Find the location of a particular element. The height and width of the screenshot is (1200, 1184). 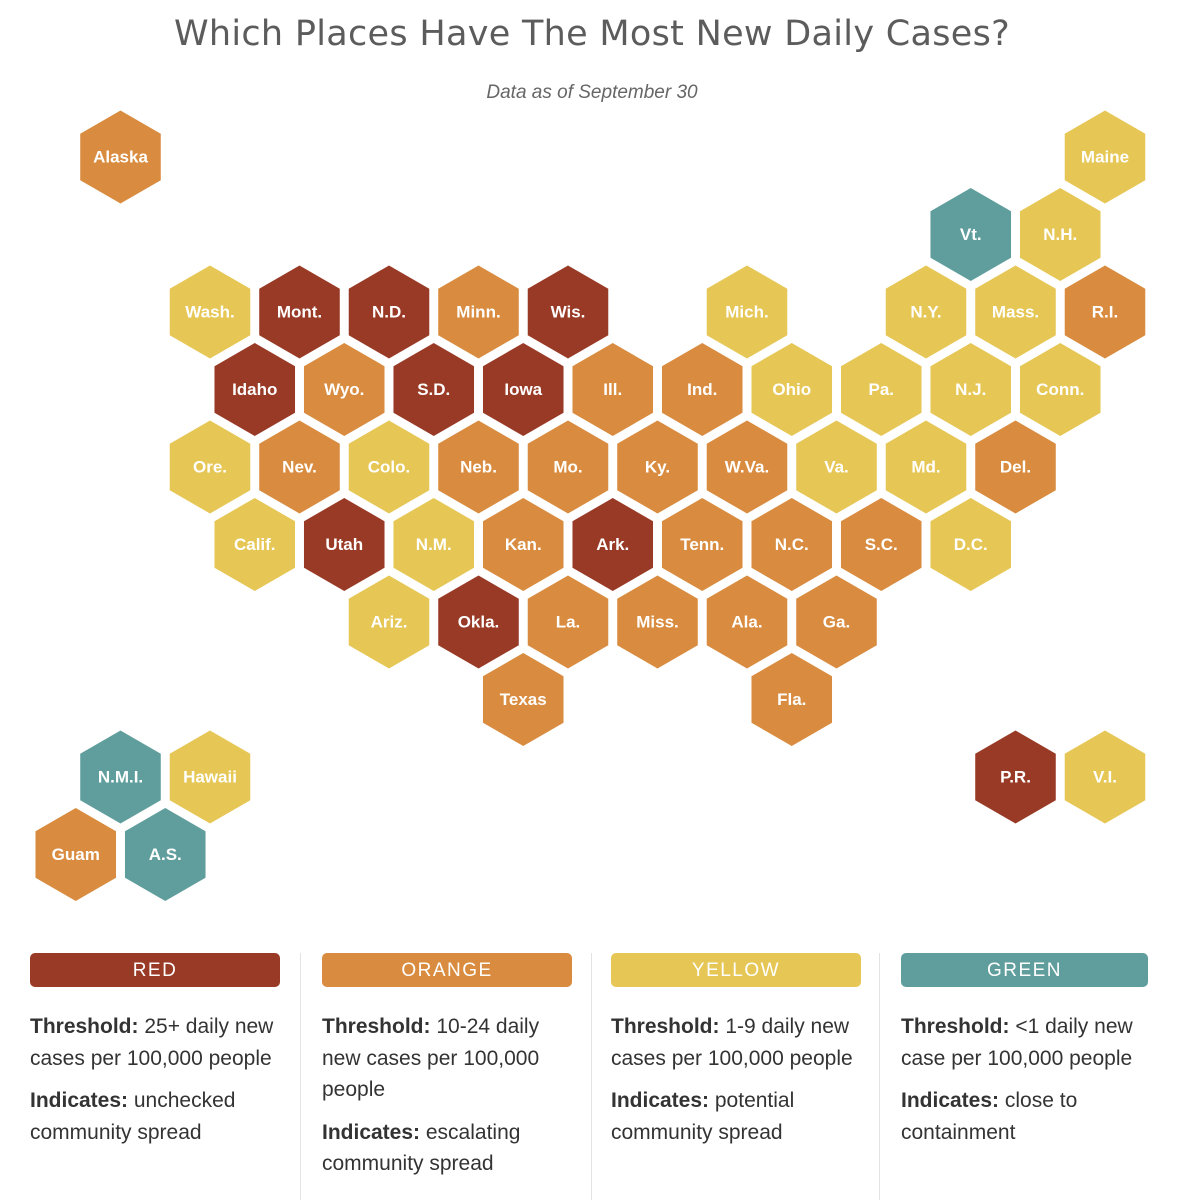

hex-label: Md. is located at coordinates (925, 467).